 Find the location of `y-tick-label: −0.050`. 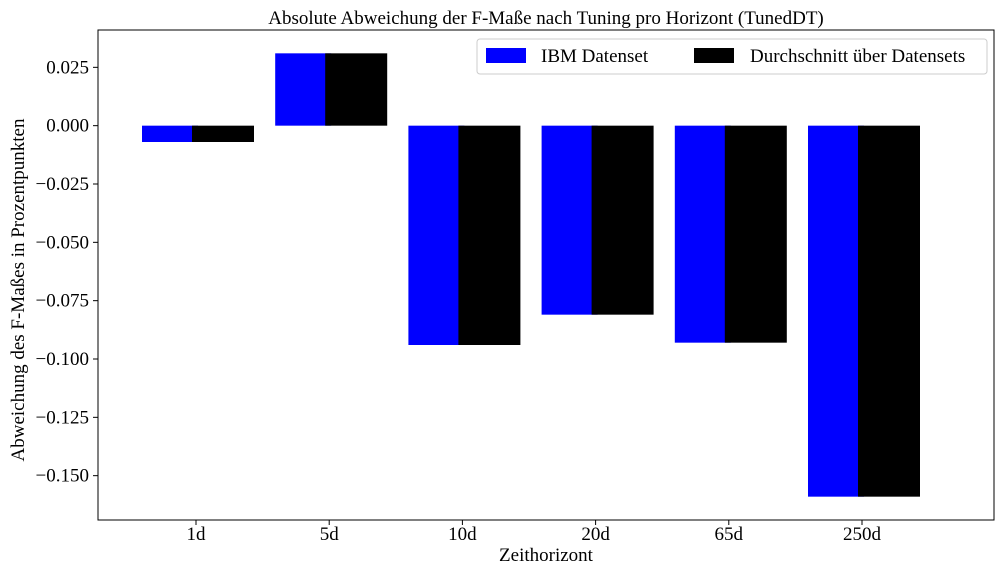

y-tick-label: −0.050 is located at coordinates (62, 242).